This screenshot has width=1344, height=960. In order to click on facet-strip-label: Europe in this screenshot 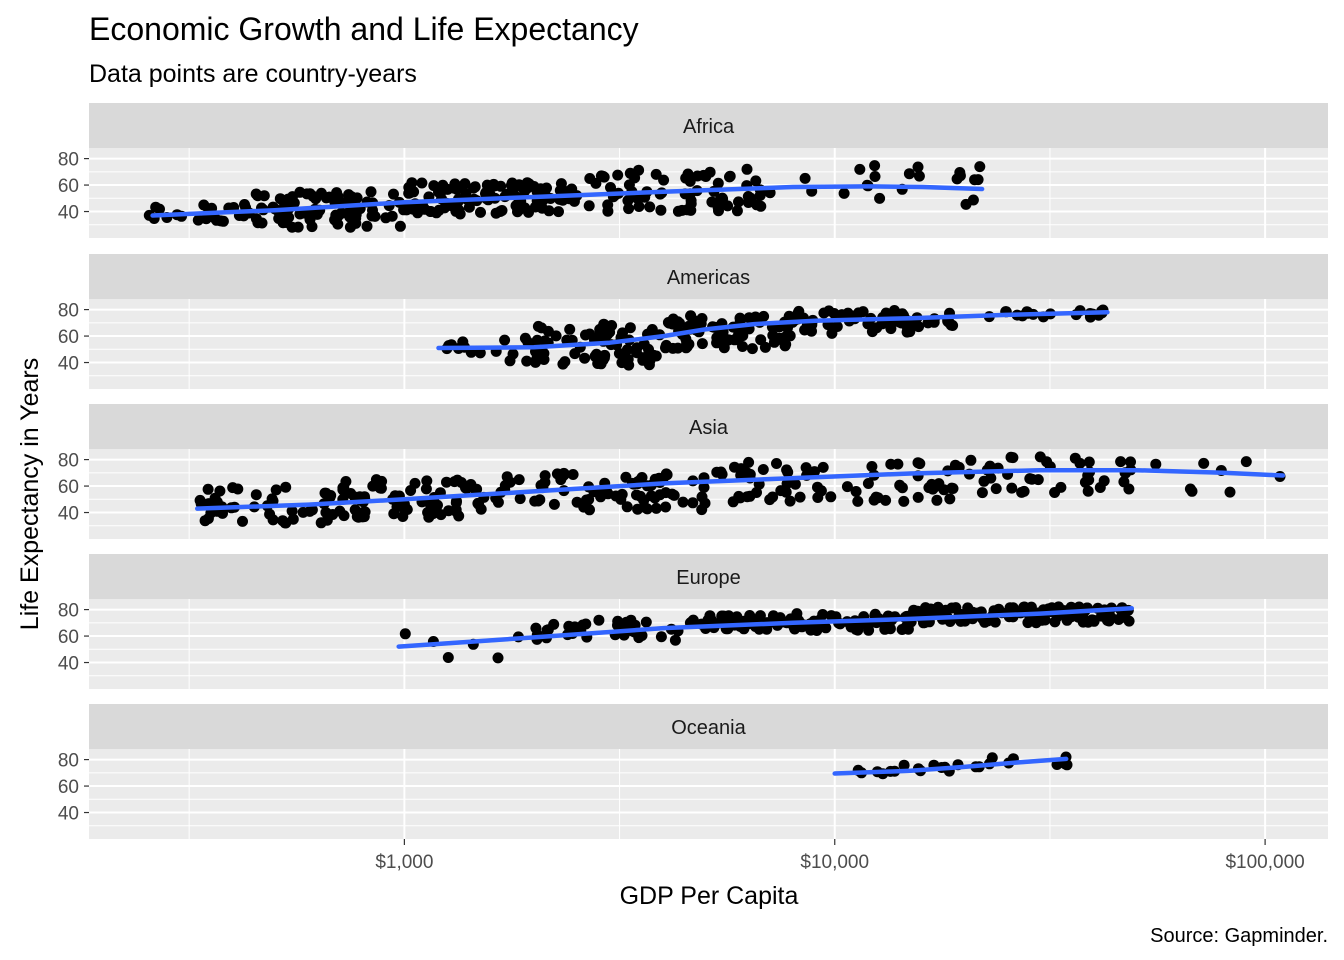, I will do `click(708, 578)`.